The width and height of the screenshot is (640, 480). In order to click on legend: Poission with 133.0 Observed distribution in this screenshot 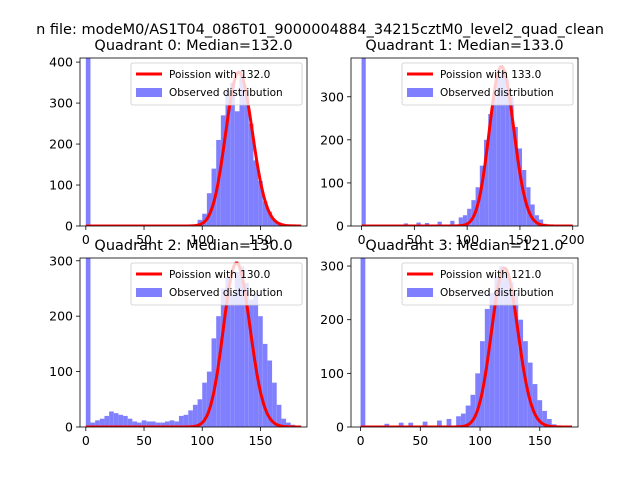, I will do `click(487, 84)`.